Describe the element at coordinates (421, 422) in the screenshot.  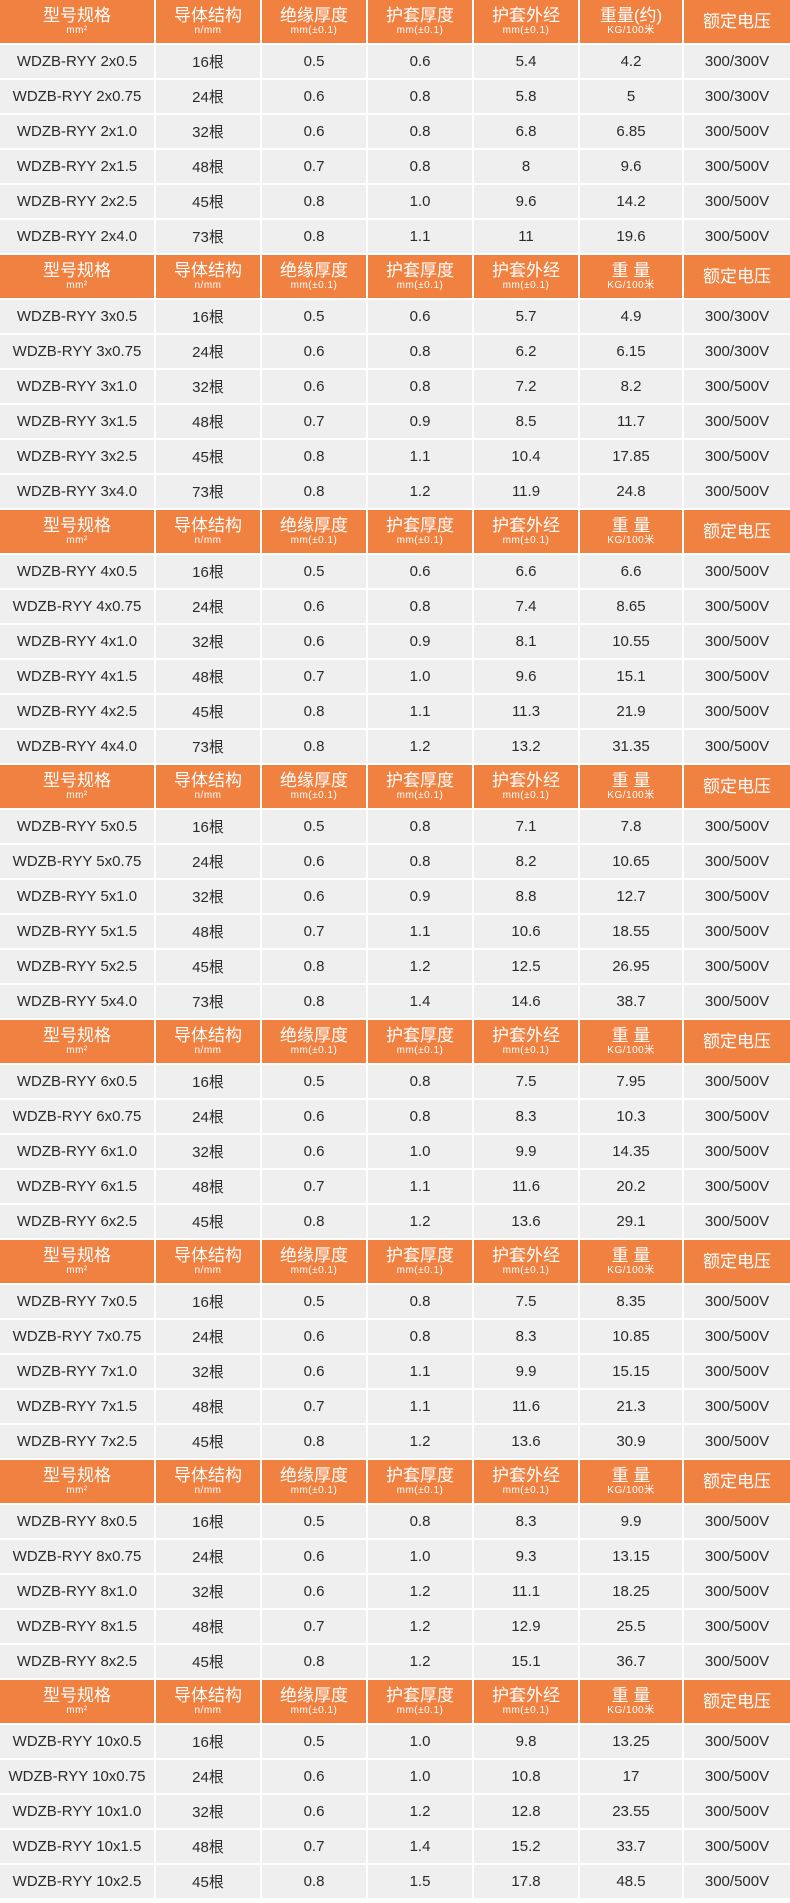
I see `table-cell: 0.9` at that location.